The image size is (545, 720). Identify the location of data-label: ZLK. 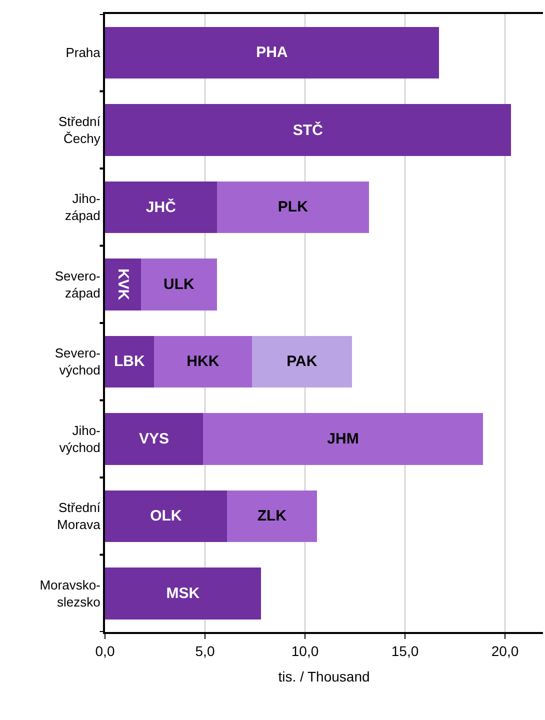
(272, 516).